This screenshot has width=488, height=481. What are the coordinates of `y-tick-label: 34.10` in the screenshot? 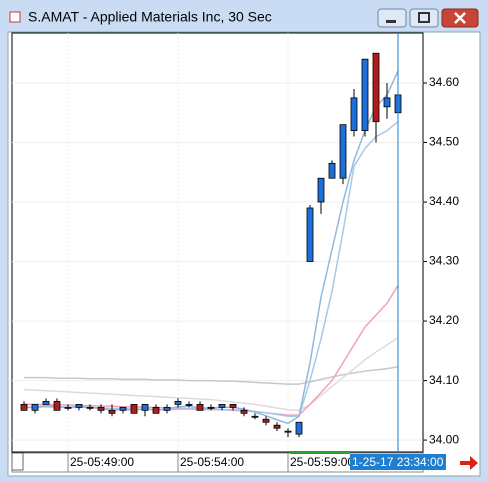 It's located at (444, 380).